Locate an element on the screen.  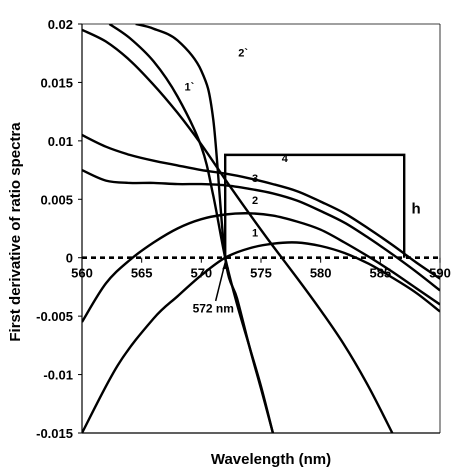
x-tick-label: 570 is located at coordinates (201, 273).